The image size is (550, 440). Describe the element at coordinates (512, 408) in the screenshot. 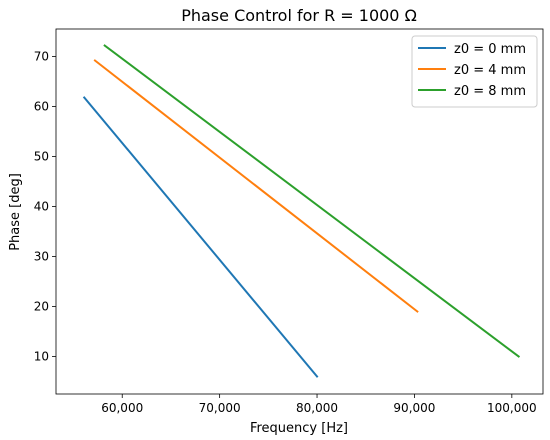

I see `x-tick-label: 100,000` at that location.